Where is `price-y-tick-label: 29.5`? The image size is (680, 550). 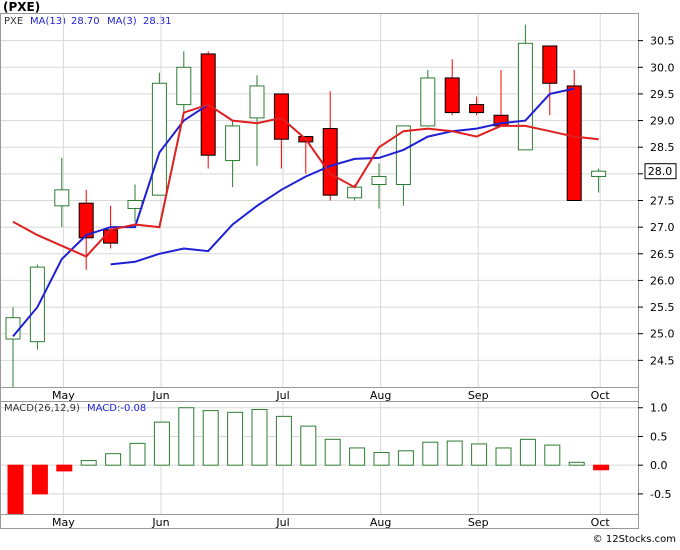
price-y-tick-label: 29.5 is located at coordinates (662, 94).